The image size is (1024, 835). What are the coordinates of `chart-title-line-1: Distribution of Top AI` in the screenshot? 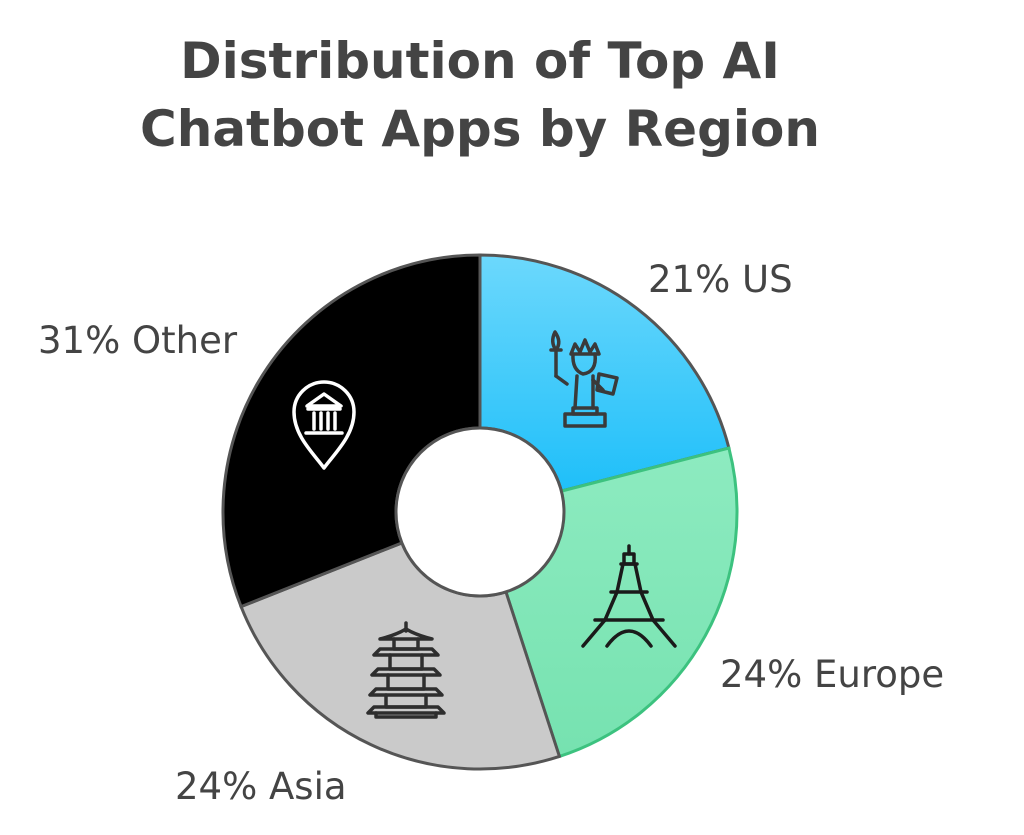 It's located at (480, 61).